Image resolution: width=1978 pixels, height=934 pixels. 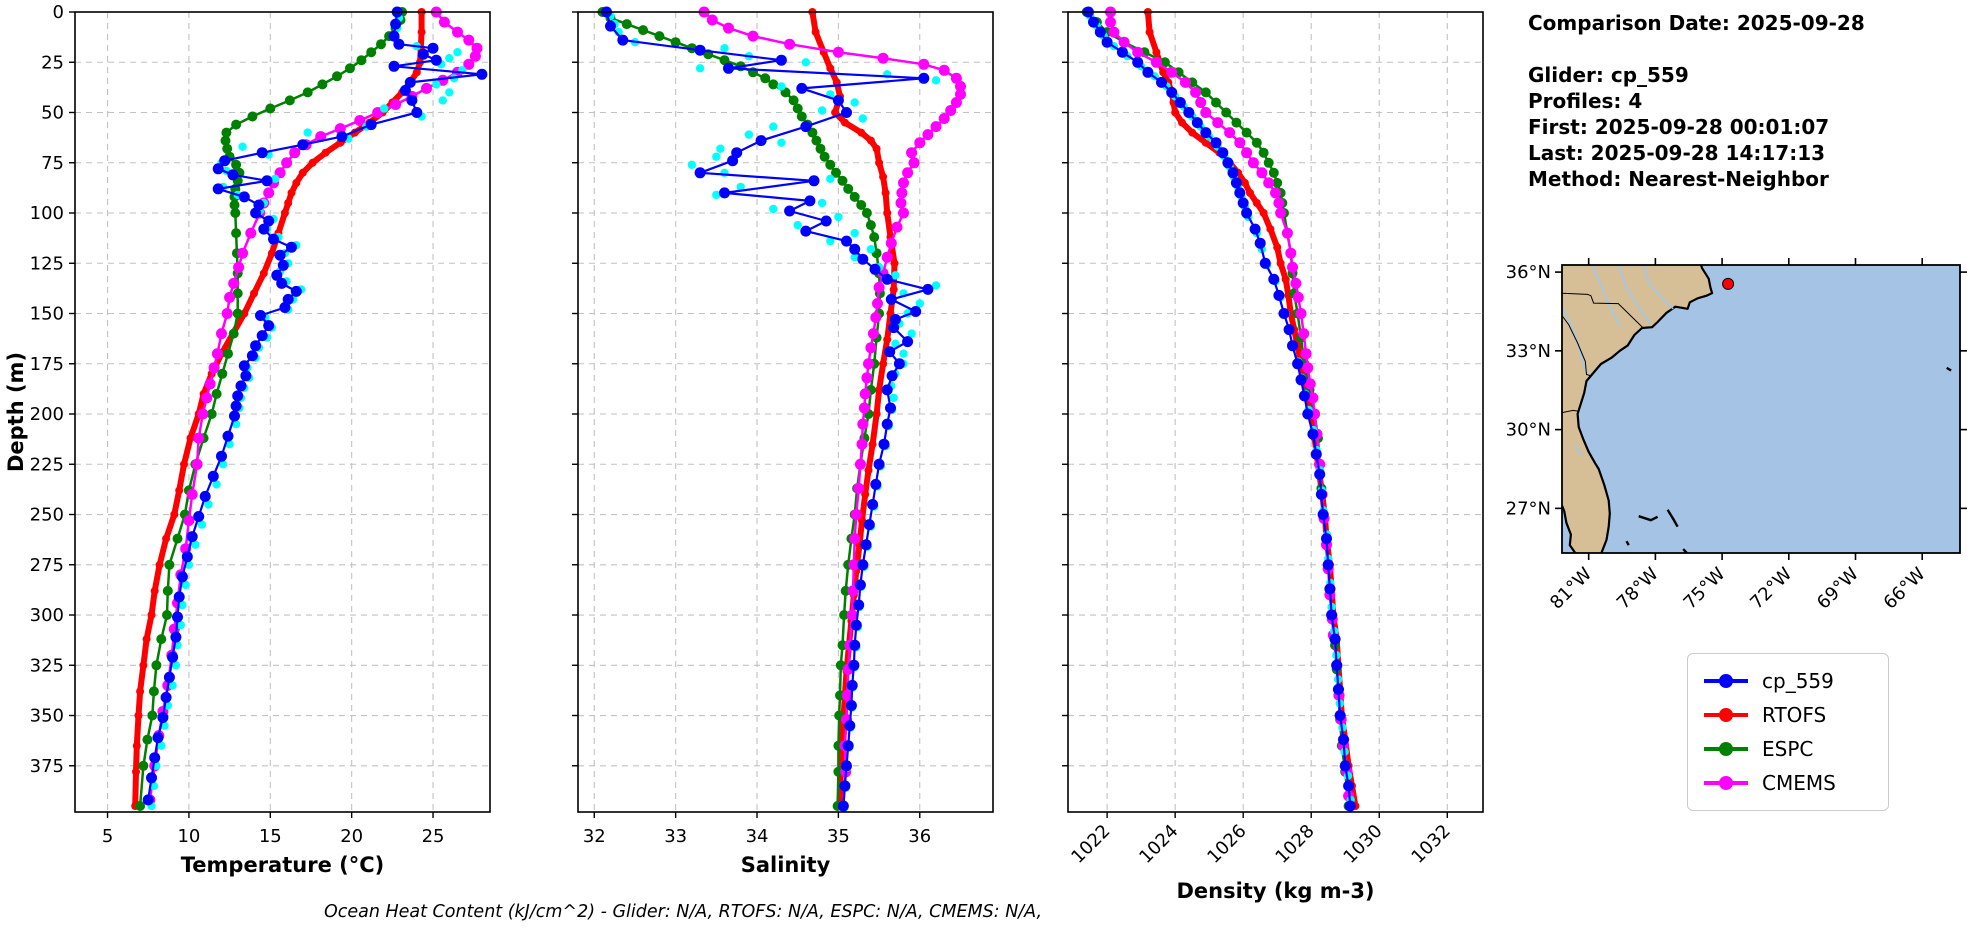 What do you see at coordinates (47, 314) in the screenshot?
I see `svg-text: 150` at bounding box center [47, 314].